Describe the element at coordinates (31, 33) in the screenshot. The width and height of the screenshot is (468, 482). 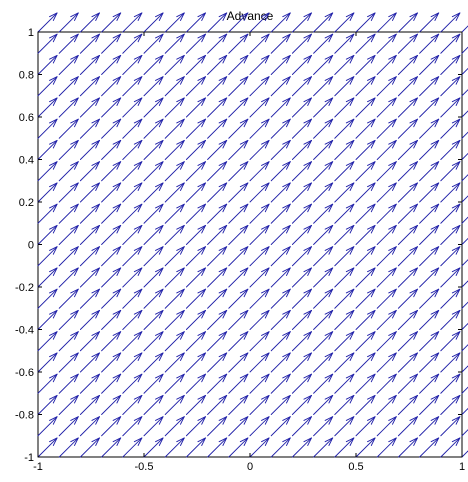
I see `y-tick-label: 1` at that location.